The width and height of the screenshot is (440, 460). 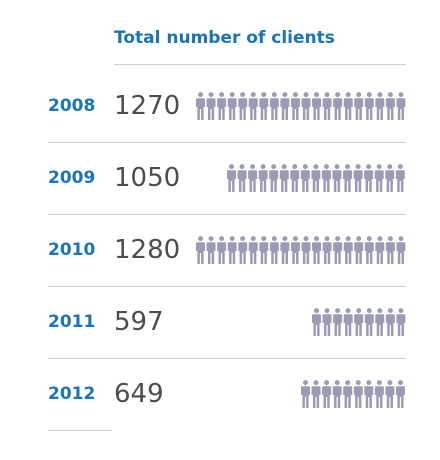 What do you see at coordinates (72, 322) in the screenshot?
I see `year-label: 2011` at bounding box center [72, 322].